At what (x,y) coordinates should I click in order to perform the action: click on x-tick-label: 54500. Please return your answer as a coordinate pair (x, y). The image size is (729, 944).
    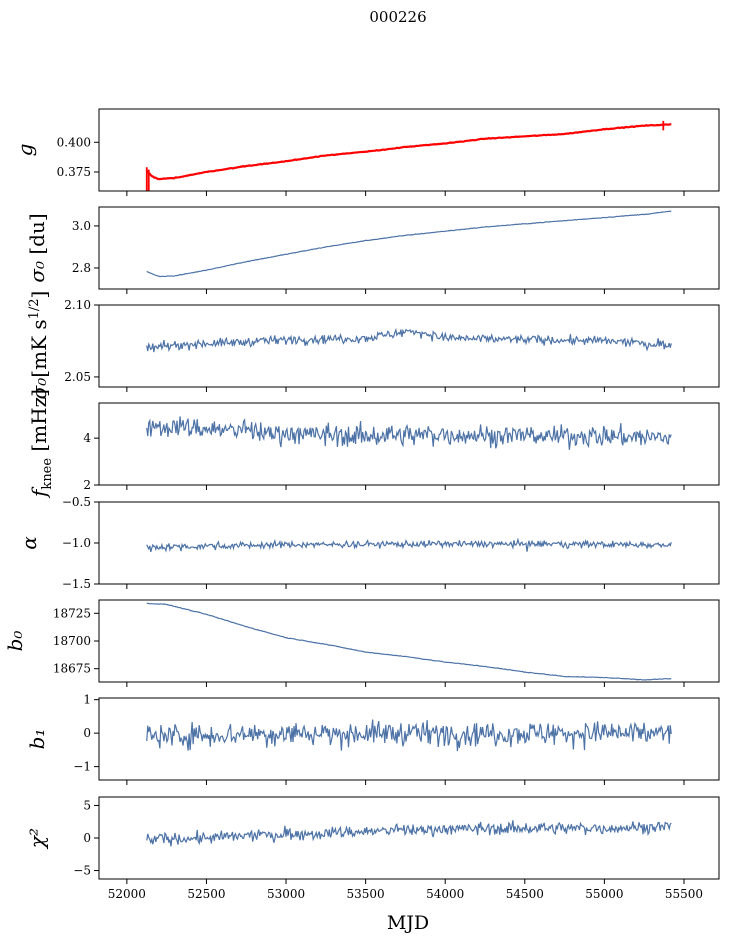
    Looking at the image, I should click on (525, 894).